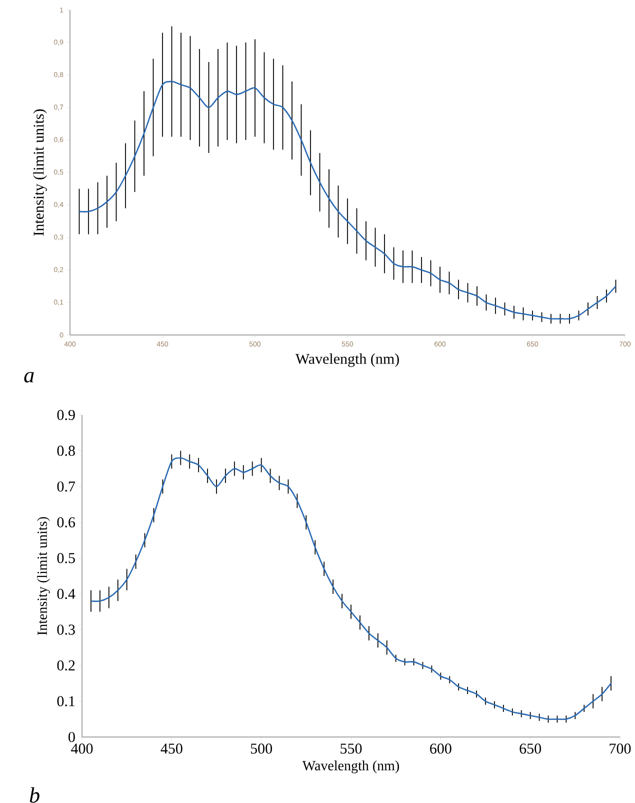 The image size is (635, 803). Describe the element at coordinates (531, 749) in the screenshot. I see `x-tick-label: 650` at that location.